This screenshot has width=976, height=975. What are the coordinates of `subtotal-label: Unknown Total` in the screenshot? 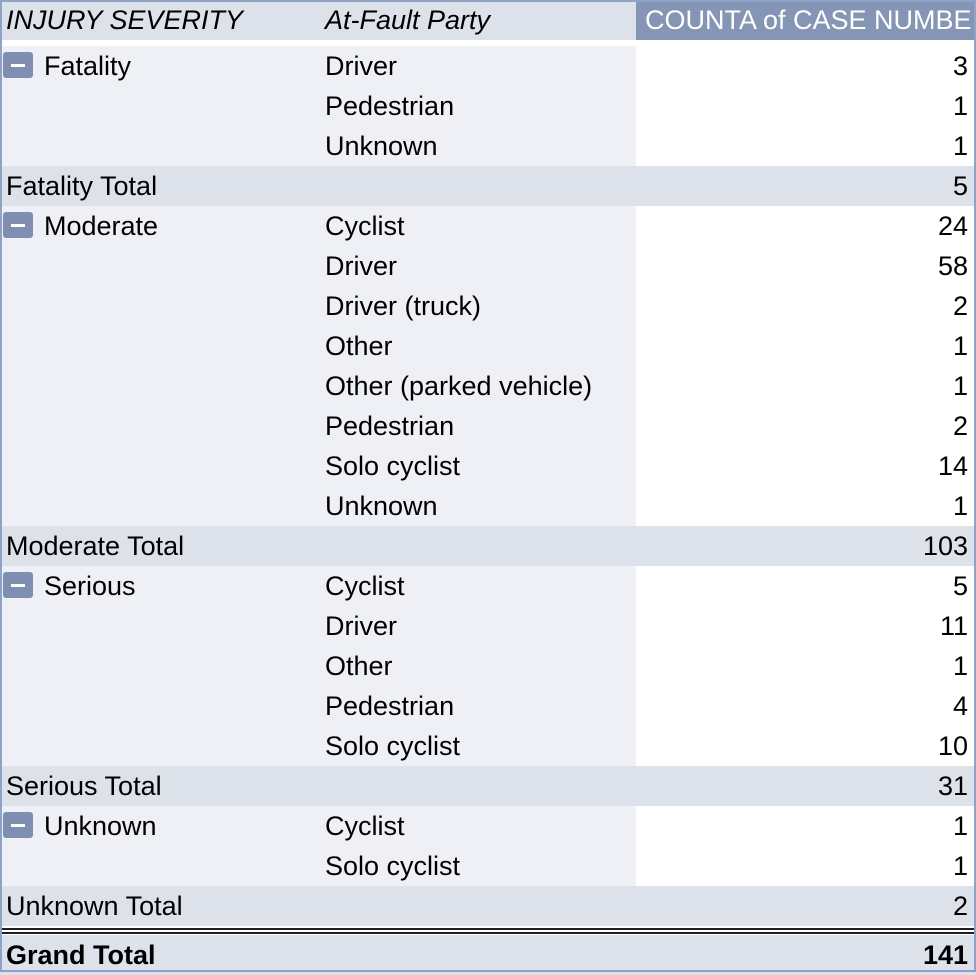 It's located at (318, 906).